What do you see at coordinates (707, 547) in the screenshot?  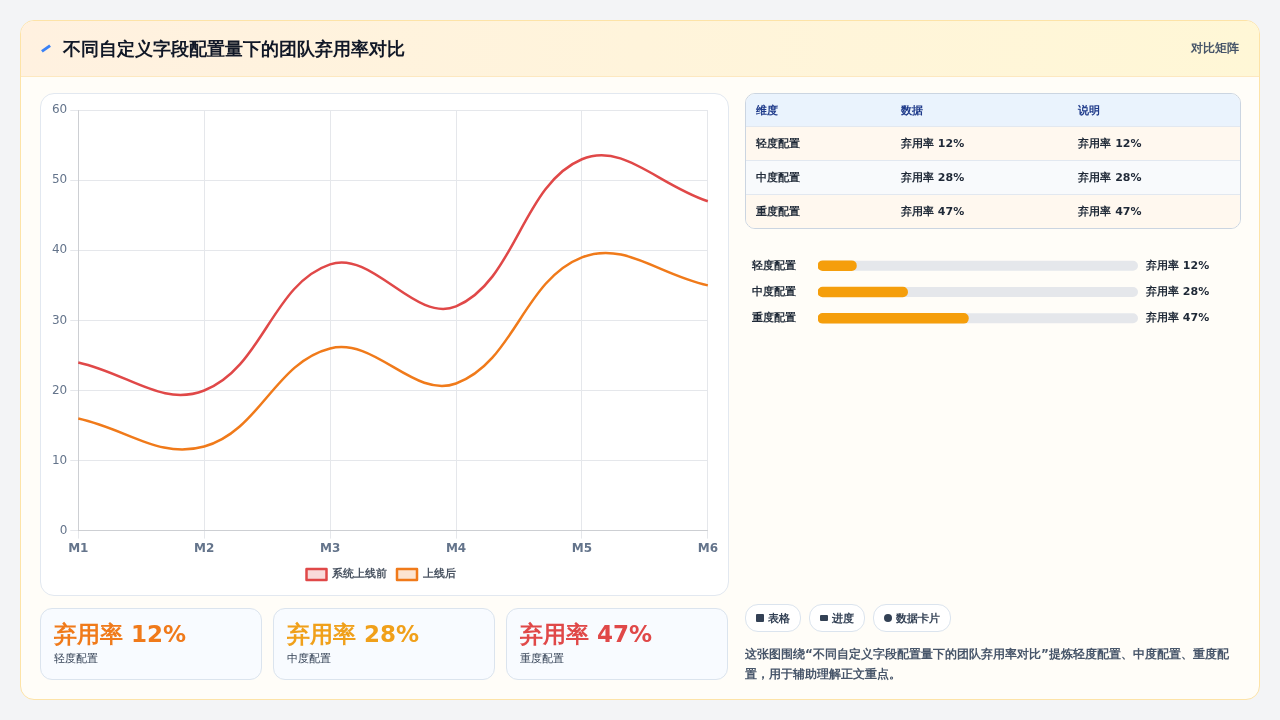 I see `x-tick-label: M6` at bounding box center [707, 547].